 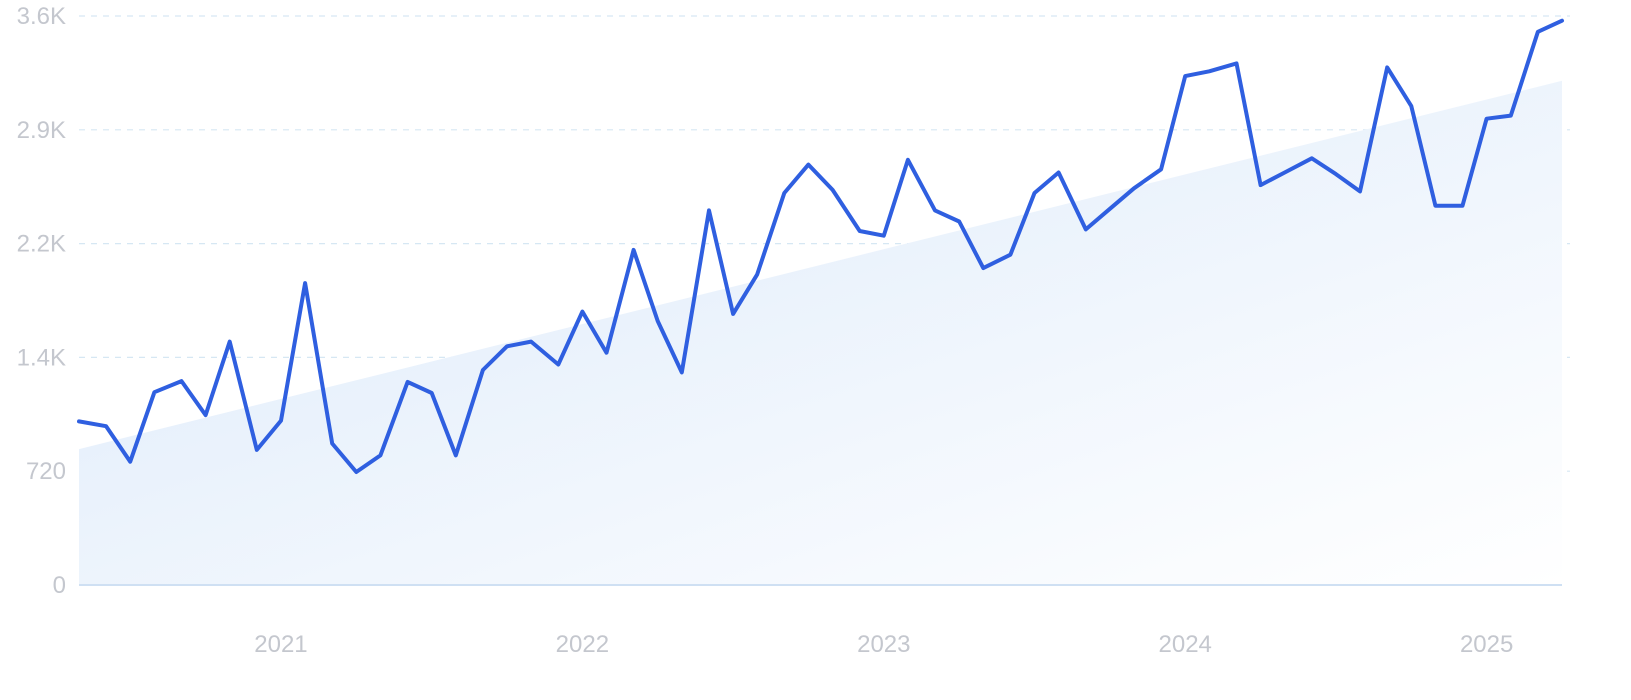 What do you see at coordinates (280, 644) in the screenshot?
I see `x-tick-label: 2021` at bounding box center [280, 644].